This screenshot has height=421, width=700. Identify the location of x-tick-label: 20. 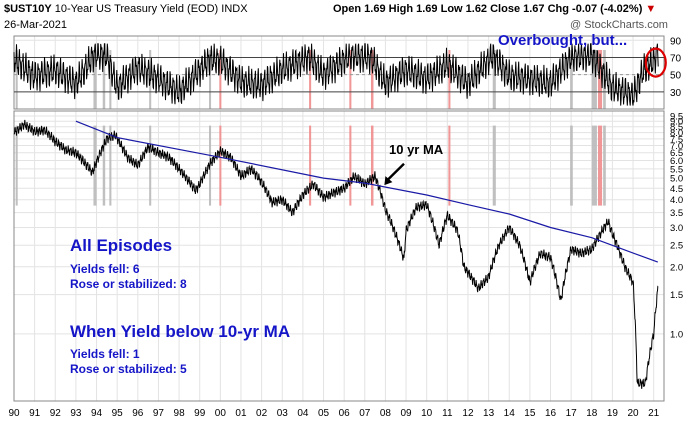
(633, 413).